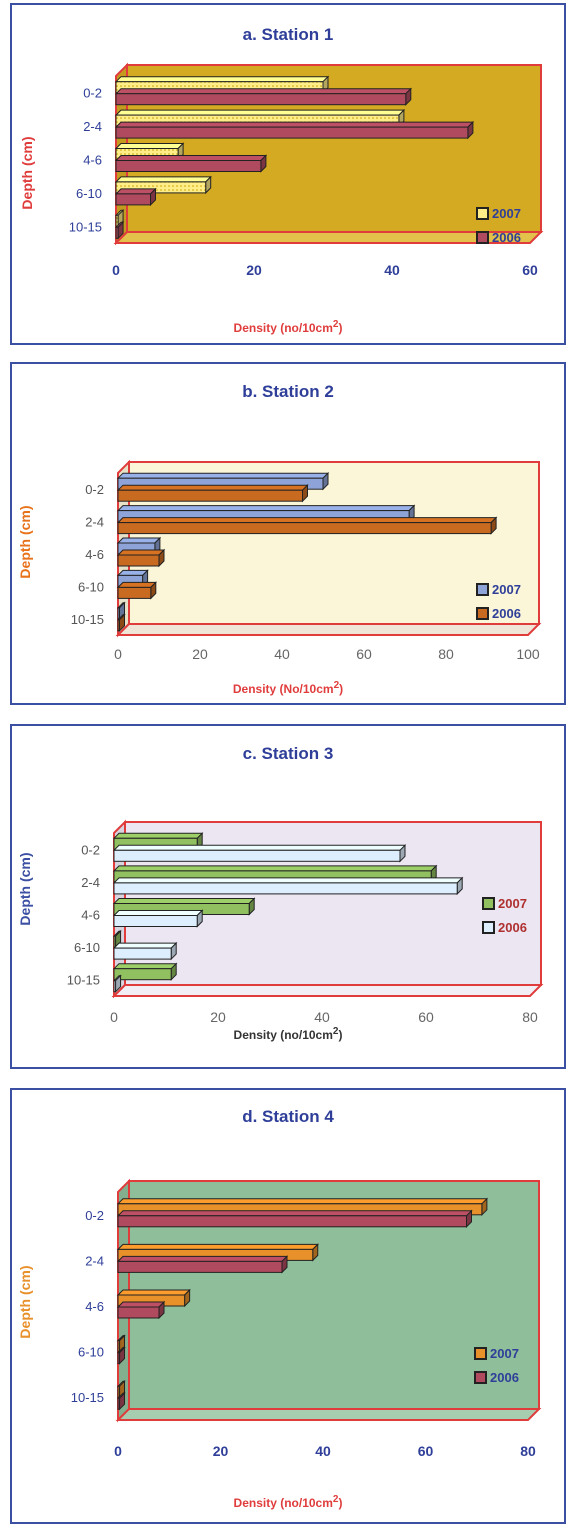 Image resolution: width=574 pixels, height=1525 pixels. Describe the element at coordinates (121, 1389) in the screenshot. I see `bar-10-15-2007` at that location.